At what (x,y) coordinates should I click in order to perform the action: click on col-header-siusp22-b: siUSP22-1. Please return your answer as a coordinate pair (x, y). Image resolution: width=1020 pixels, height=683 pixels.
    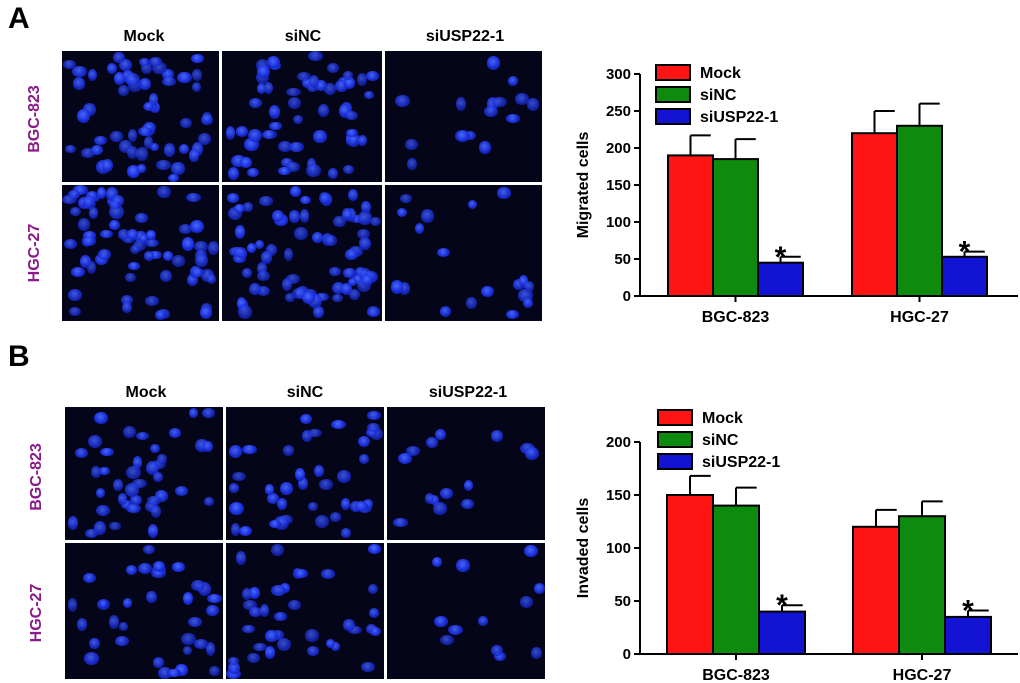
    Looking at the image, I should click on (468, 392).